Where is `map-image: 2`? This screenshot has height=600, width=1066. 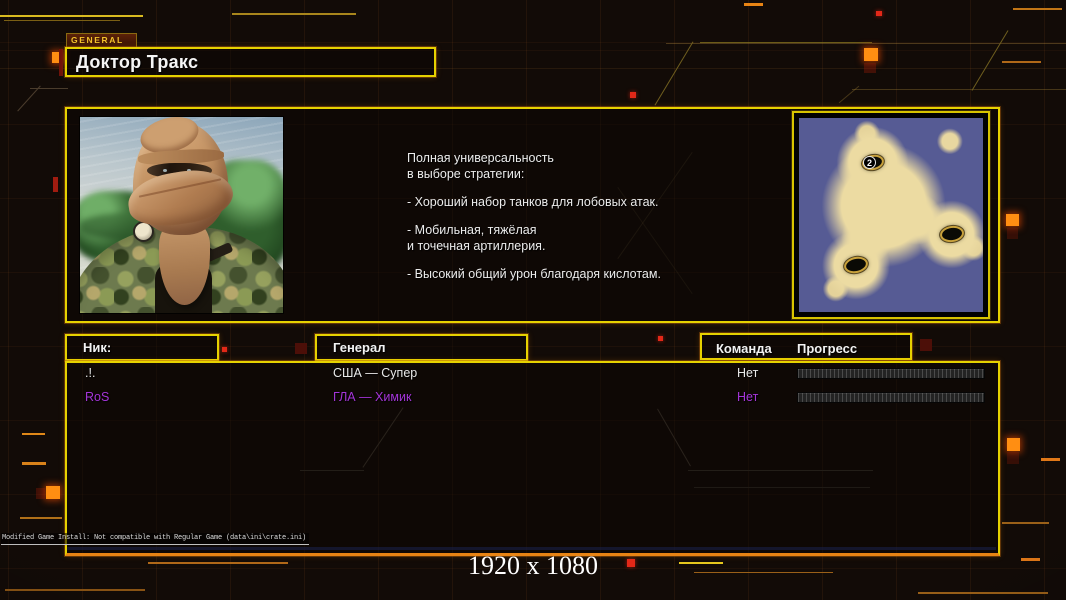 map-image: 2 is located at coordinates (891, 215).